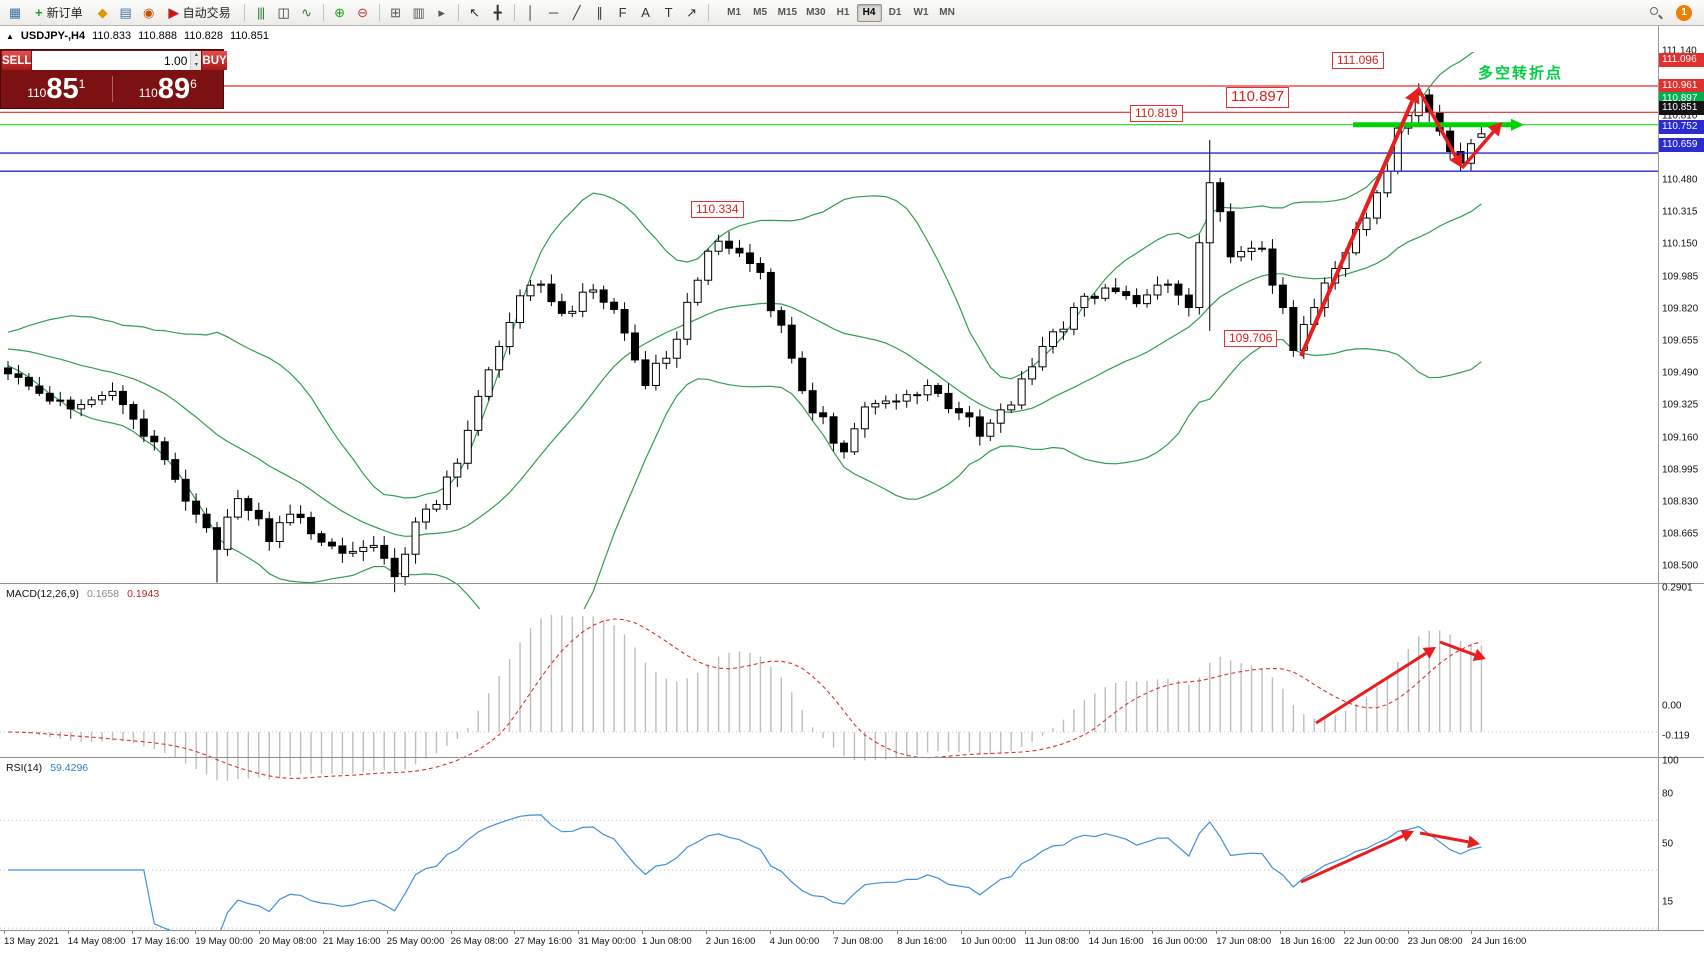 This screenshot has width=1704, height=956. What do you see at coordinates (69, 768) in the screenshot?
I see `rsi-value: 59.4296` at bounding box center [69, 768].